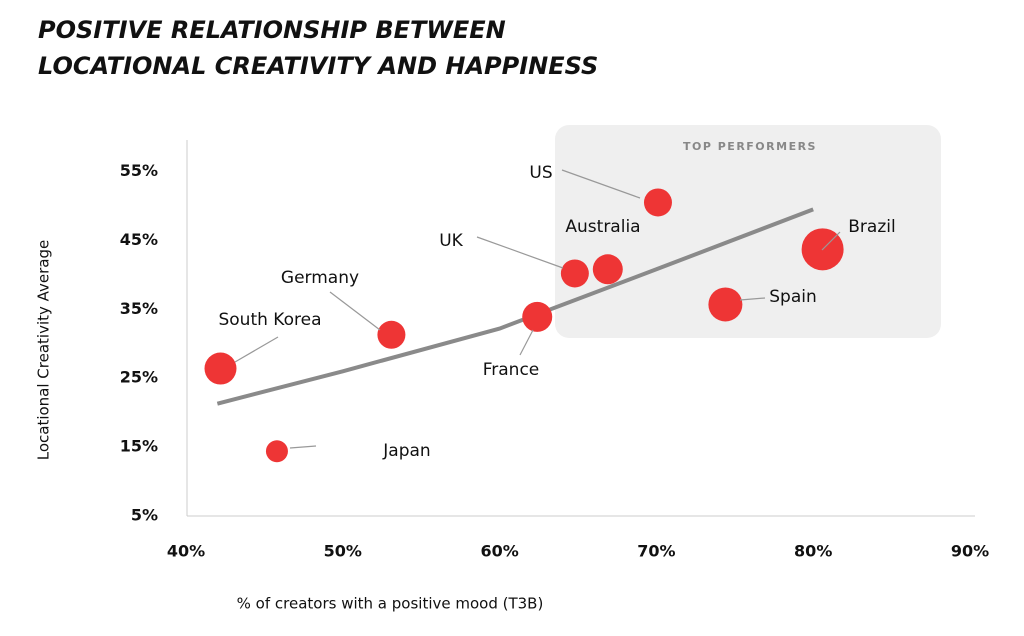 This screenshot has width=1024, height=636. What do you see at coordinates (871, 227) in the screenshot?
I see `point-label: Brazil` at bounding box center [871, 227].